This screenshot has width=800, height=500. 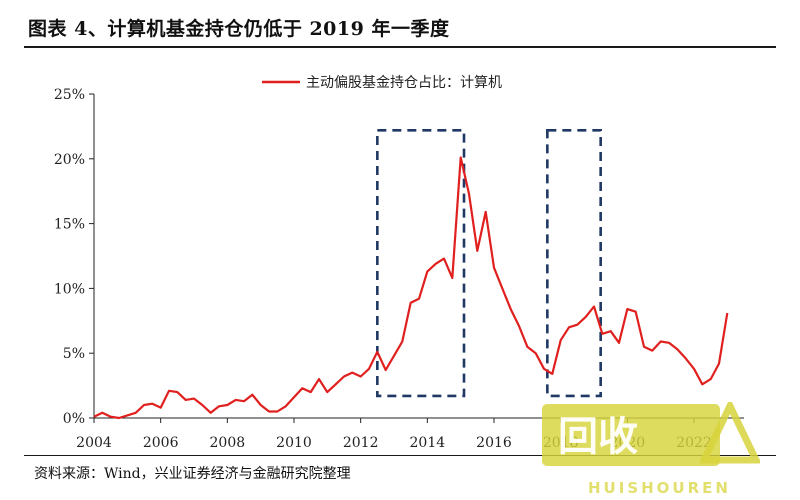 I want to click on title-divider, so click(x=400, y=47).